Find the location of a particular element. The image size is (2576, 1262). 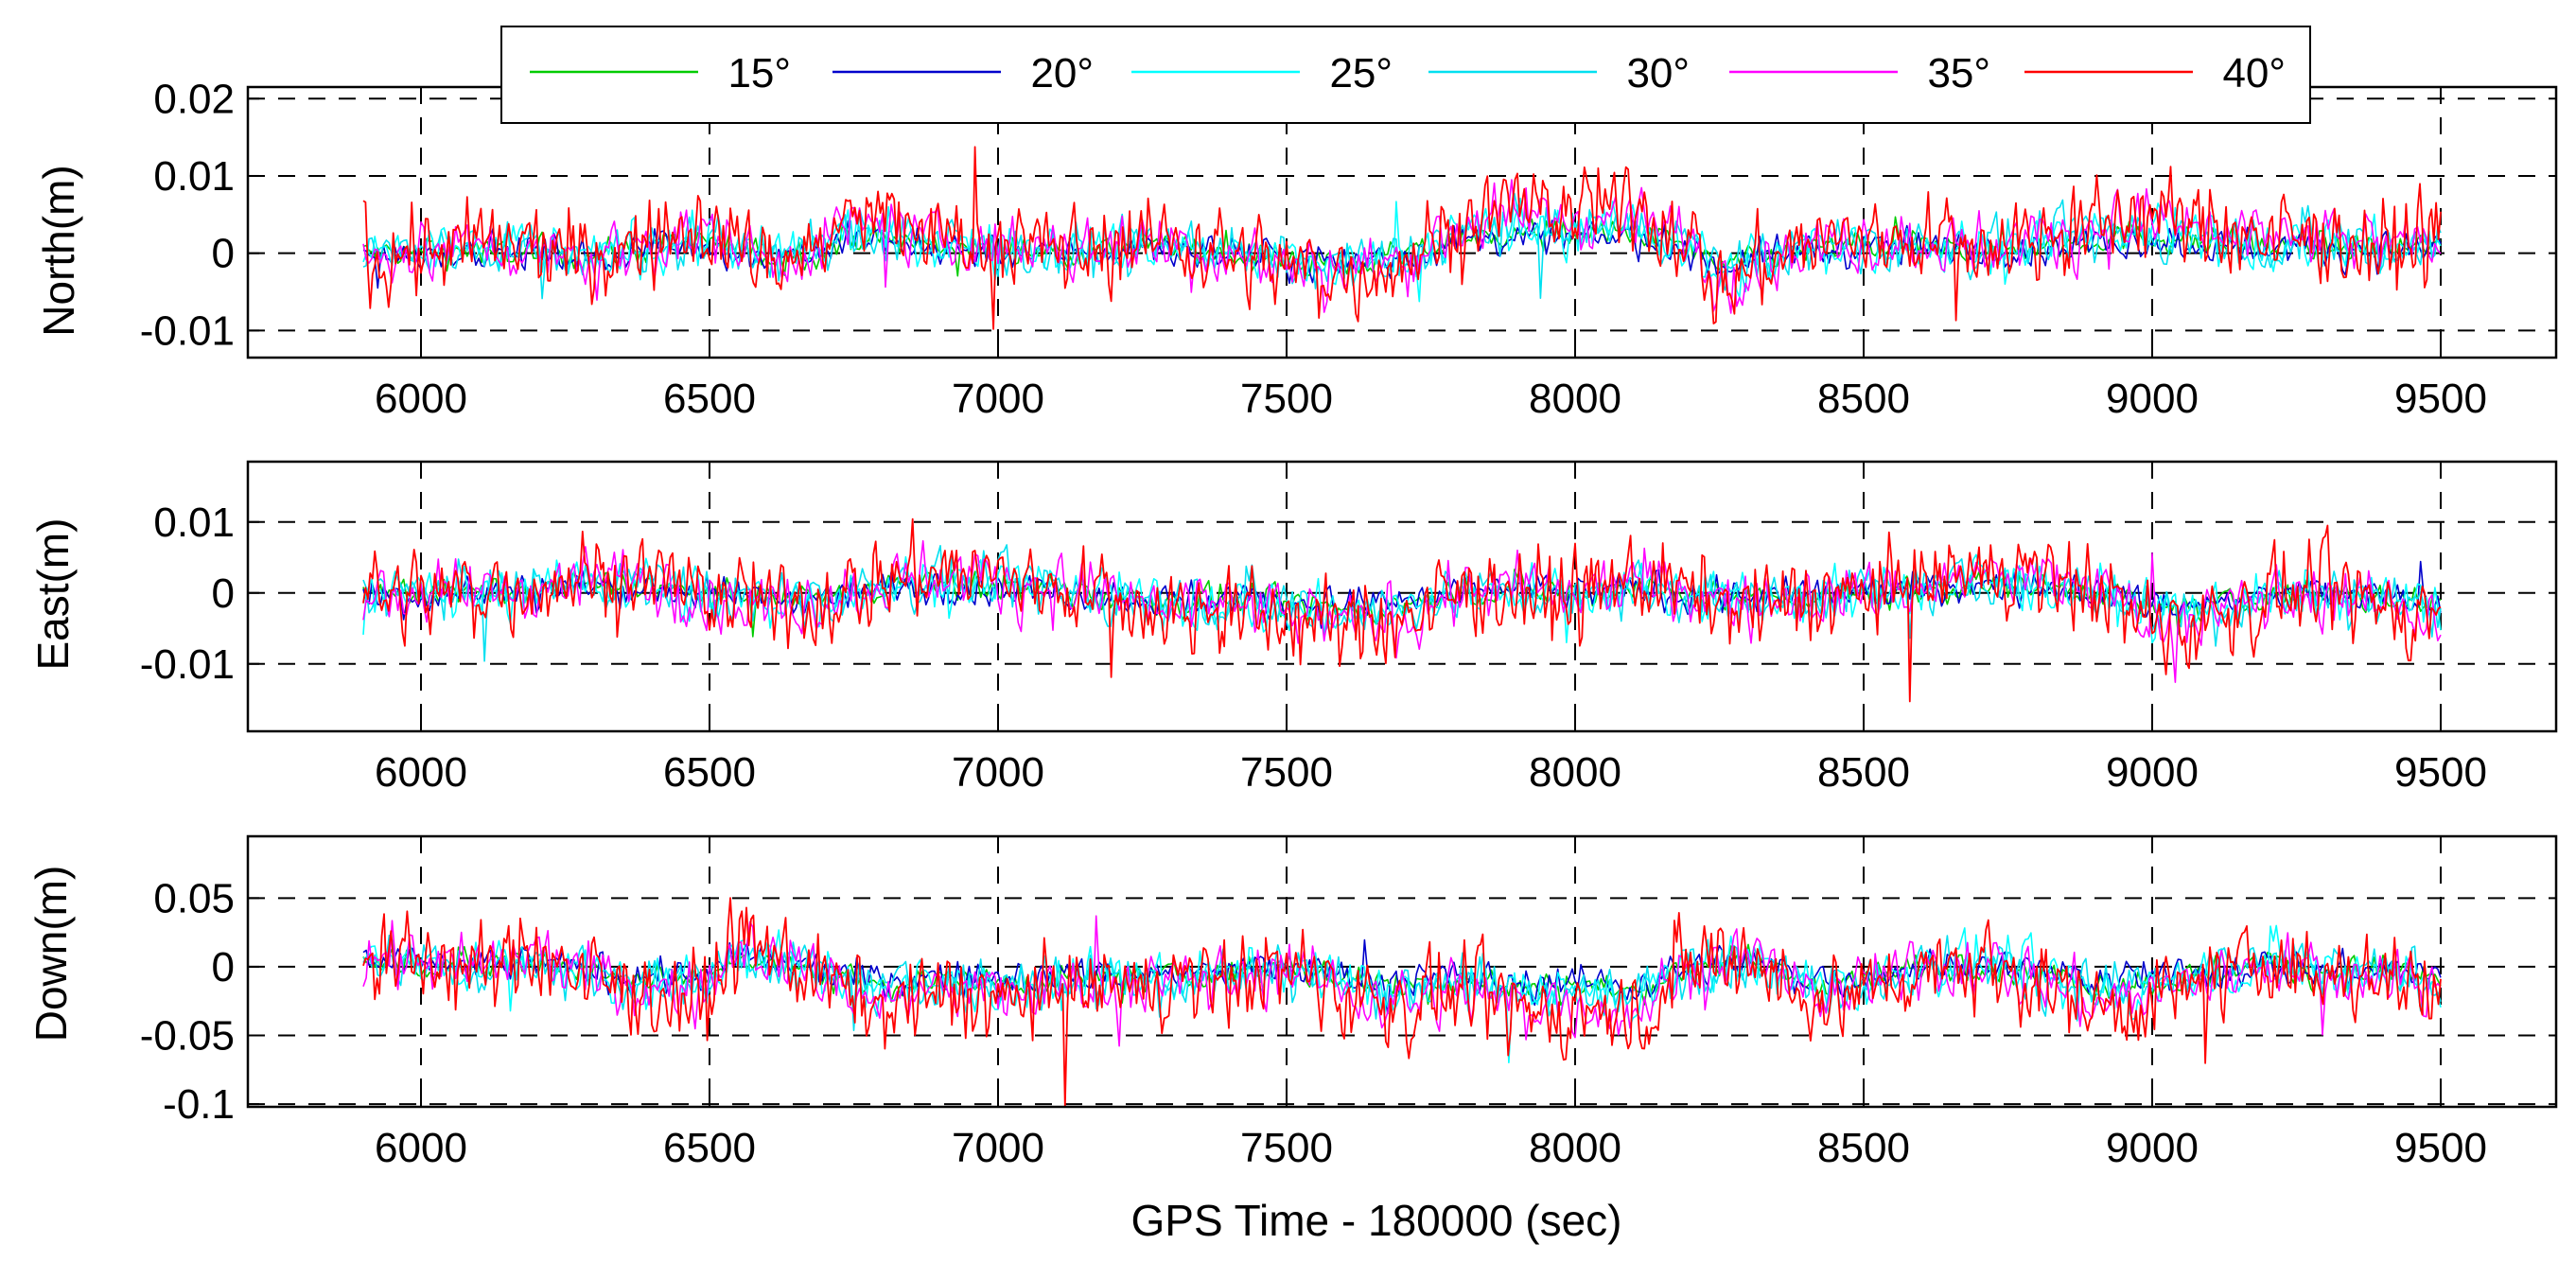

east-xtick-label-6500: 6500 is located at coordinates (710, 772).